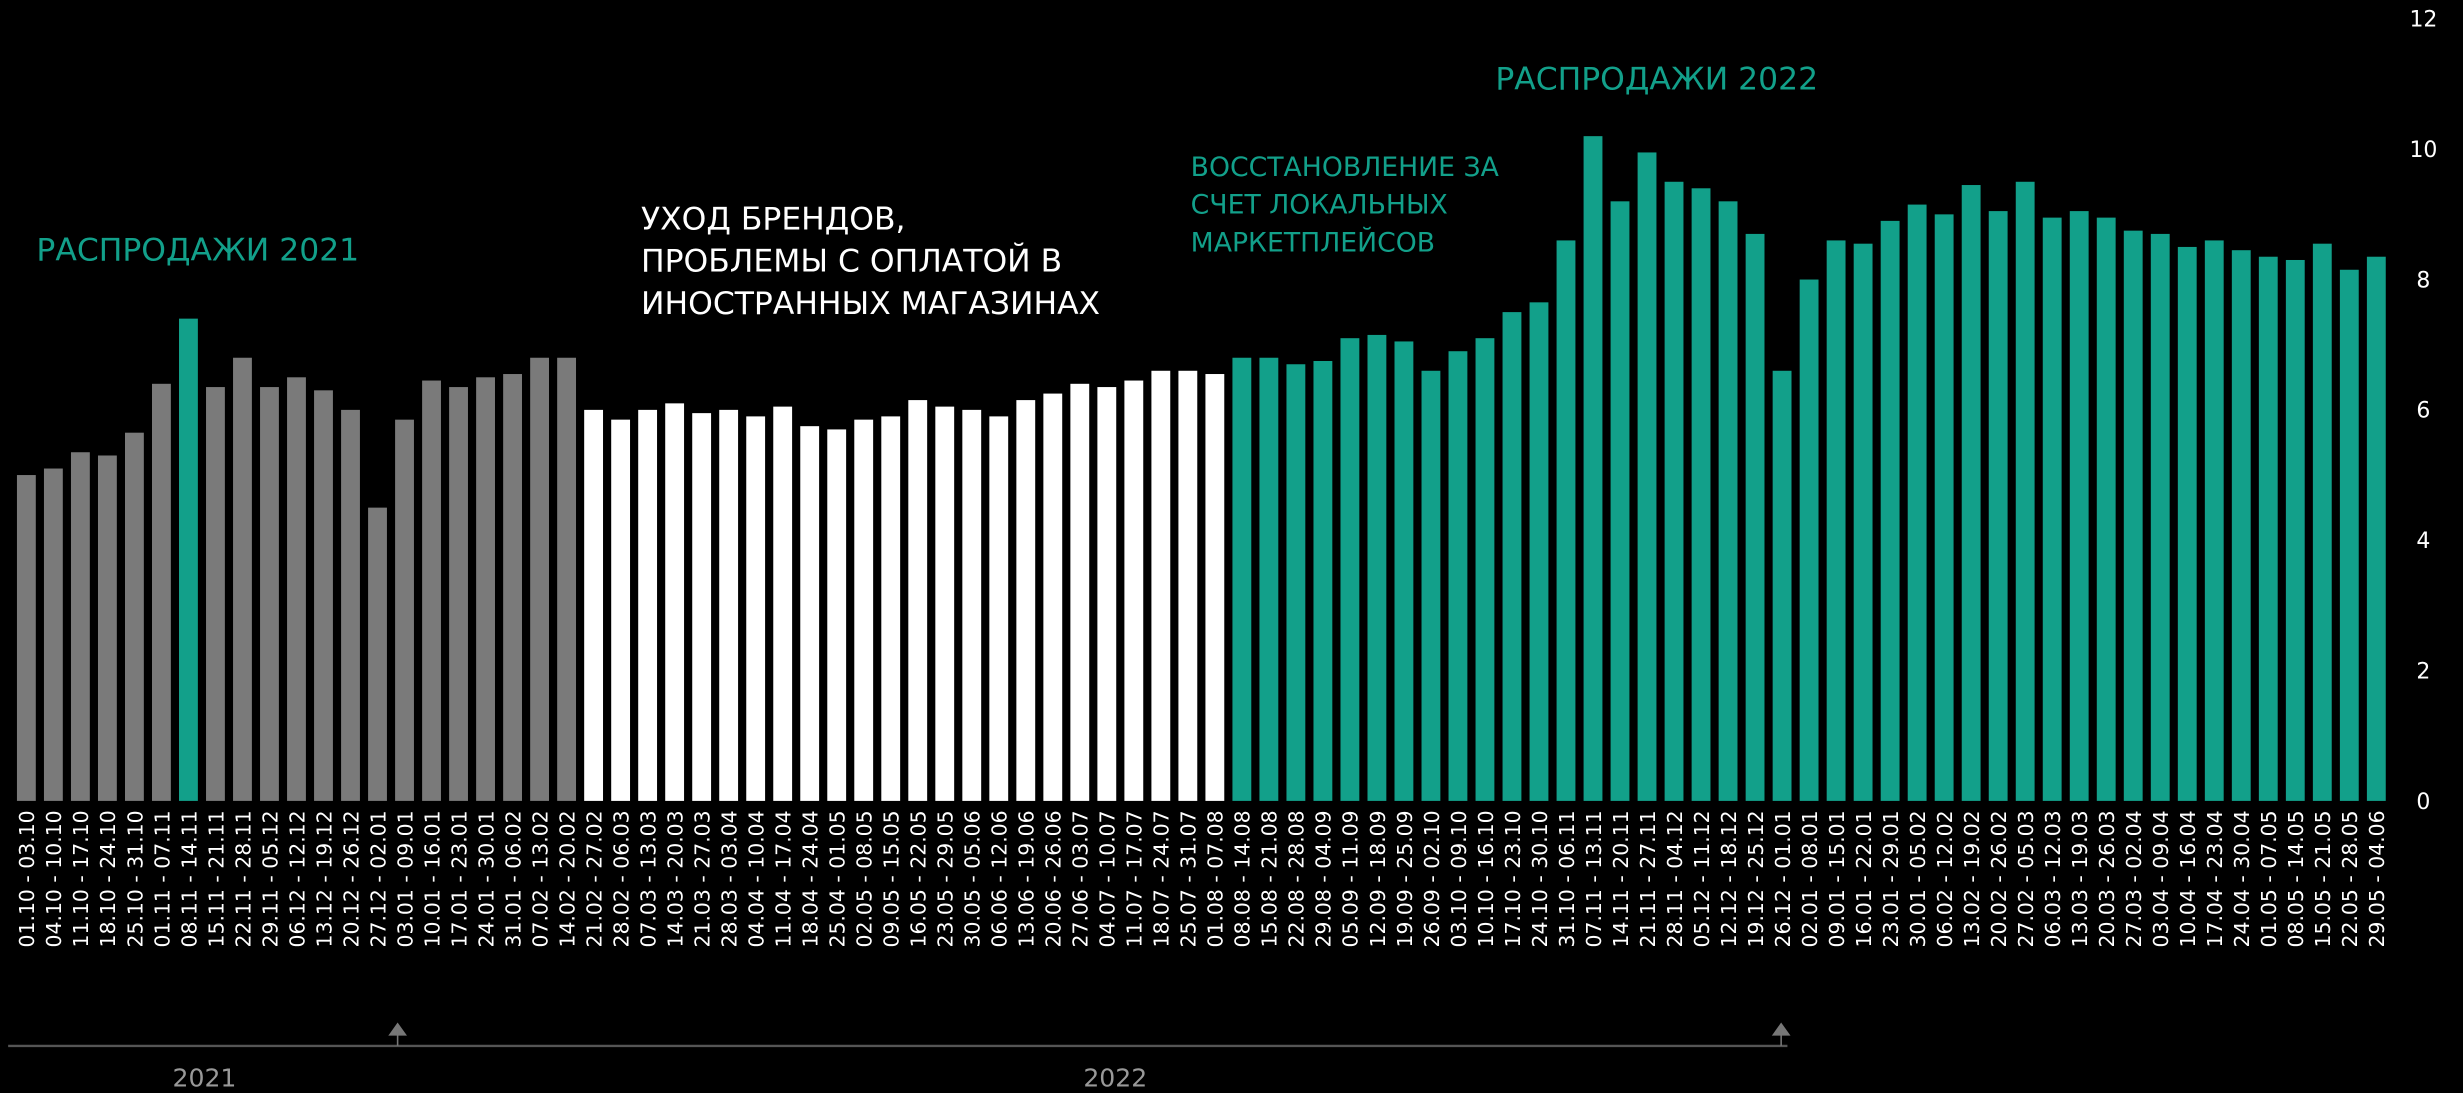 Image resolution: width=2463 pixels, height=1093 pixels. I want to click on x-tick-label: 16.01 - 22.01, so click(1864, 878).